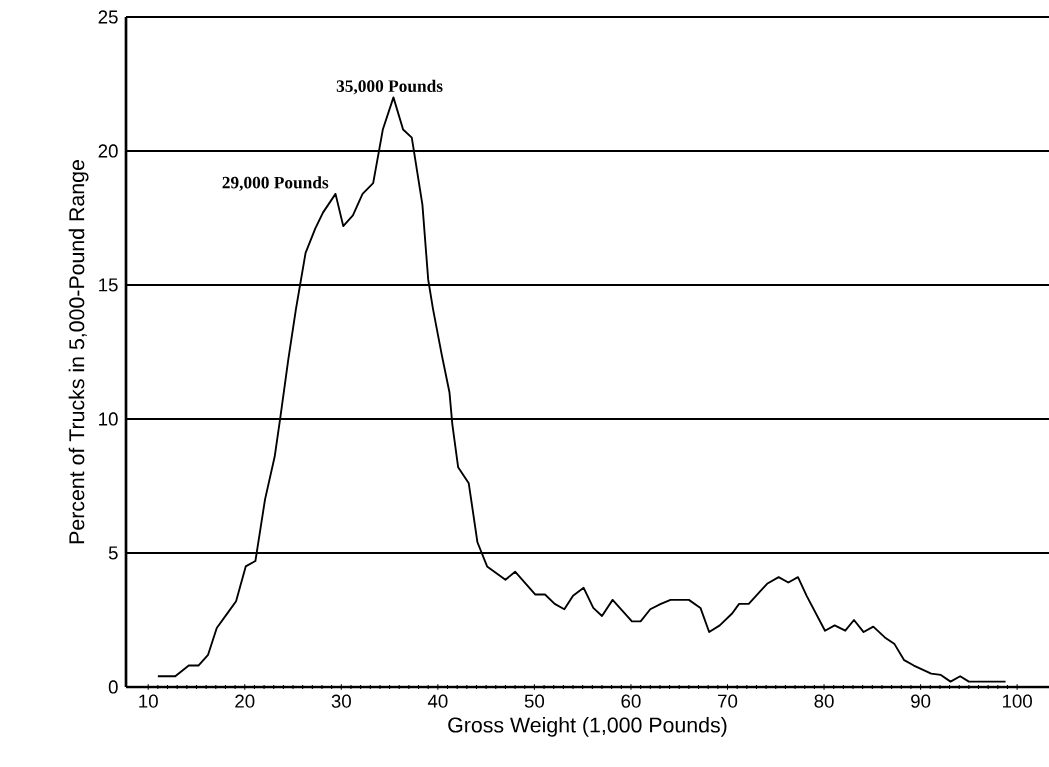  Describe the element at coordinates (631, 701) in the screenshot. I see `x-tick-label: 60` at that location.